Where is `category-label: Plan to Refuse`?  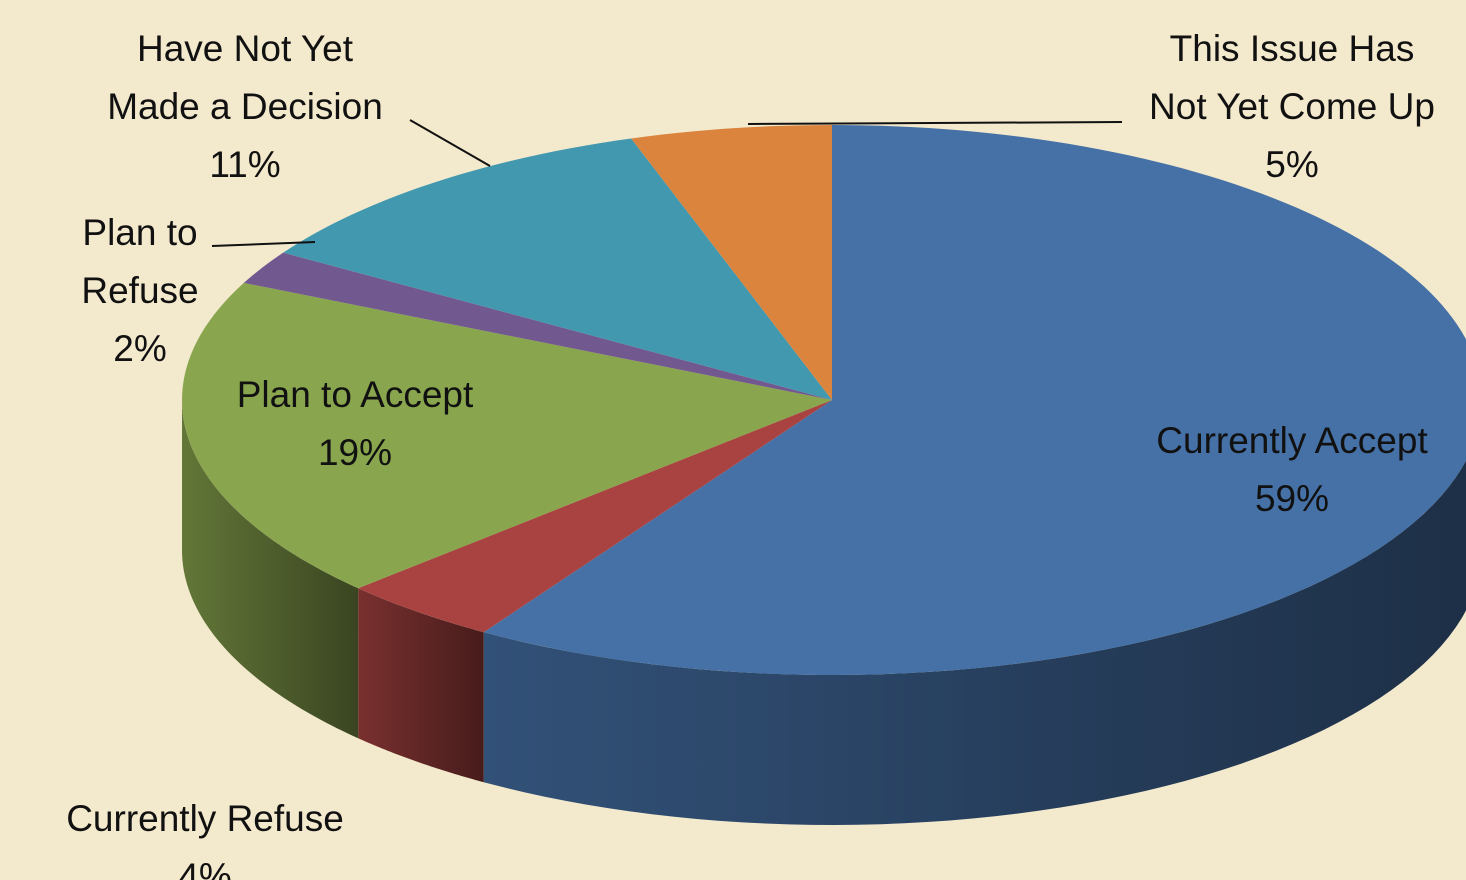
category-label: Plan to Refuse is located at coordinates (140, 261).